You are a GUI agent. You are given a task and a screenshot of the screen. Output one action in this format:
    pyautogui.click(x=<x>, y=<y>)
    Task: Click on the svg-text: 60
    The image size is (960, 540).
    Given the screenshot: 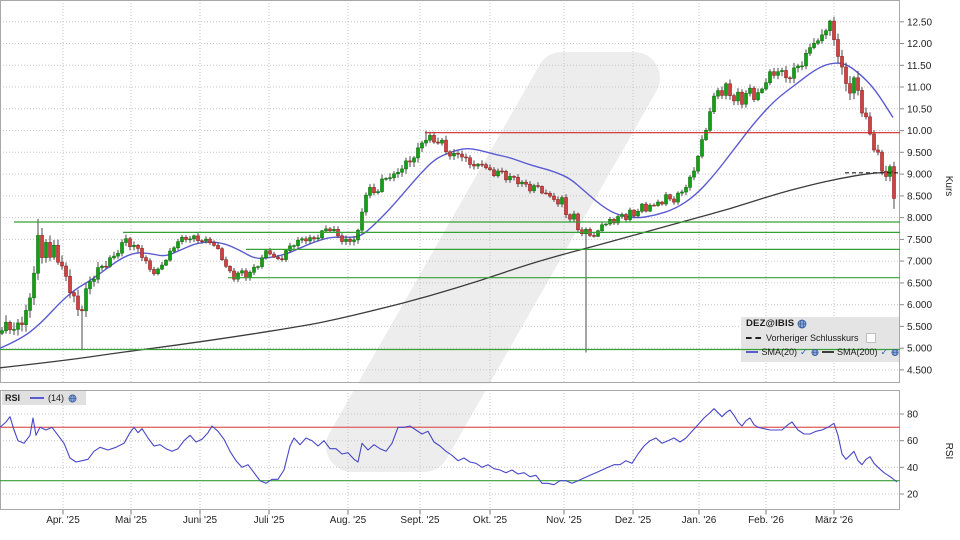 What is the action you would take?
    pyautogui.click(x=913, y=441)
    